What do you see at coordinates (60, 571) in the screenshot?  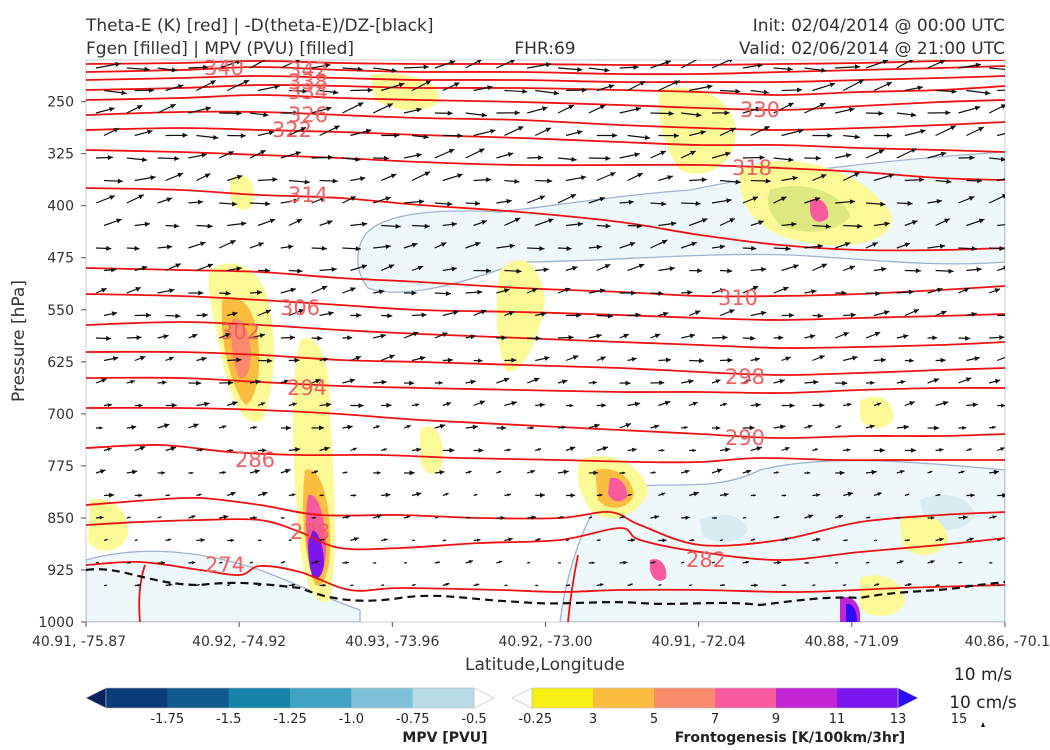 I see `y-tick-label: 925` at bounding box center [60, 571].